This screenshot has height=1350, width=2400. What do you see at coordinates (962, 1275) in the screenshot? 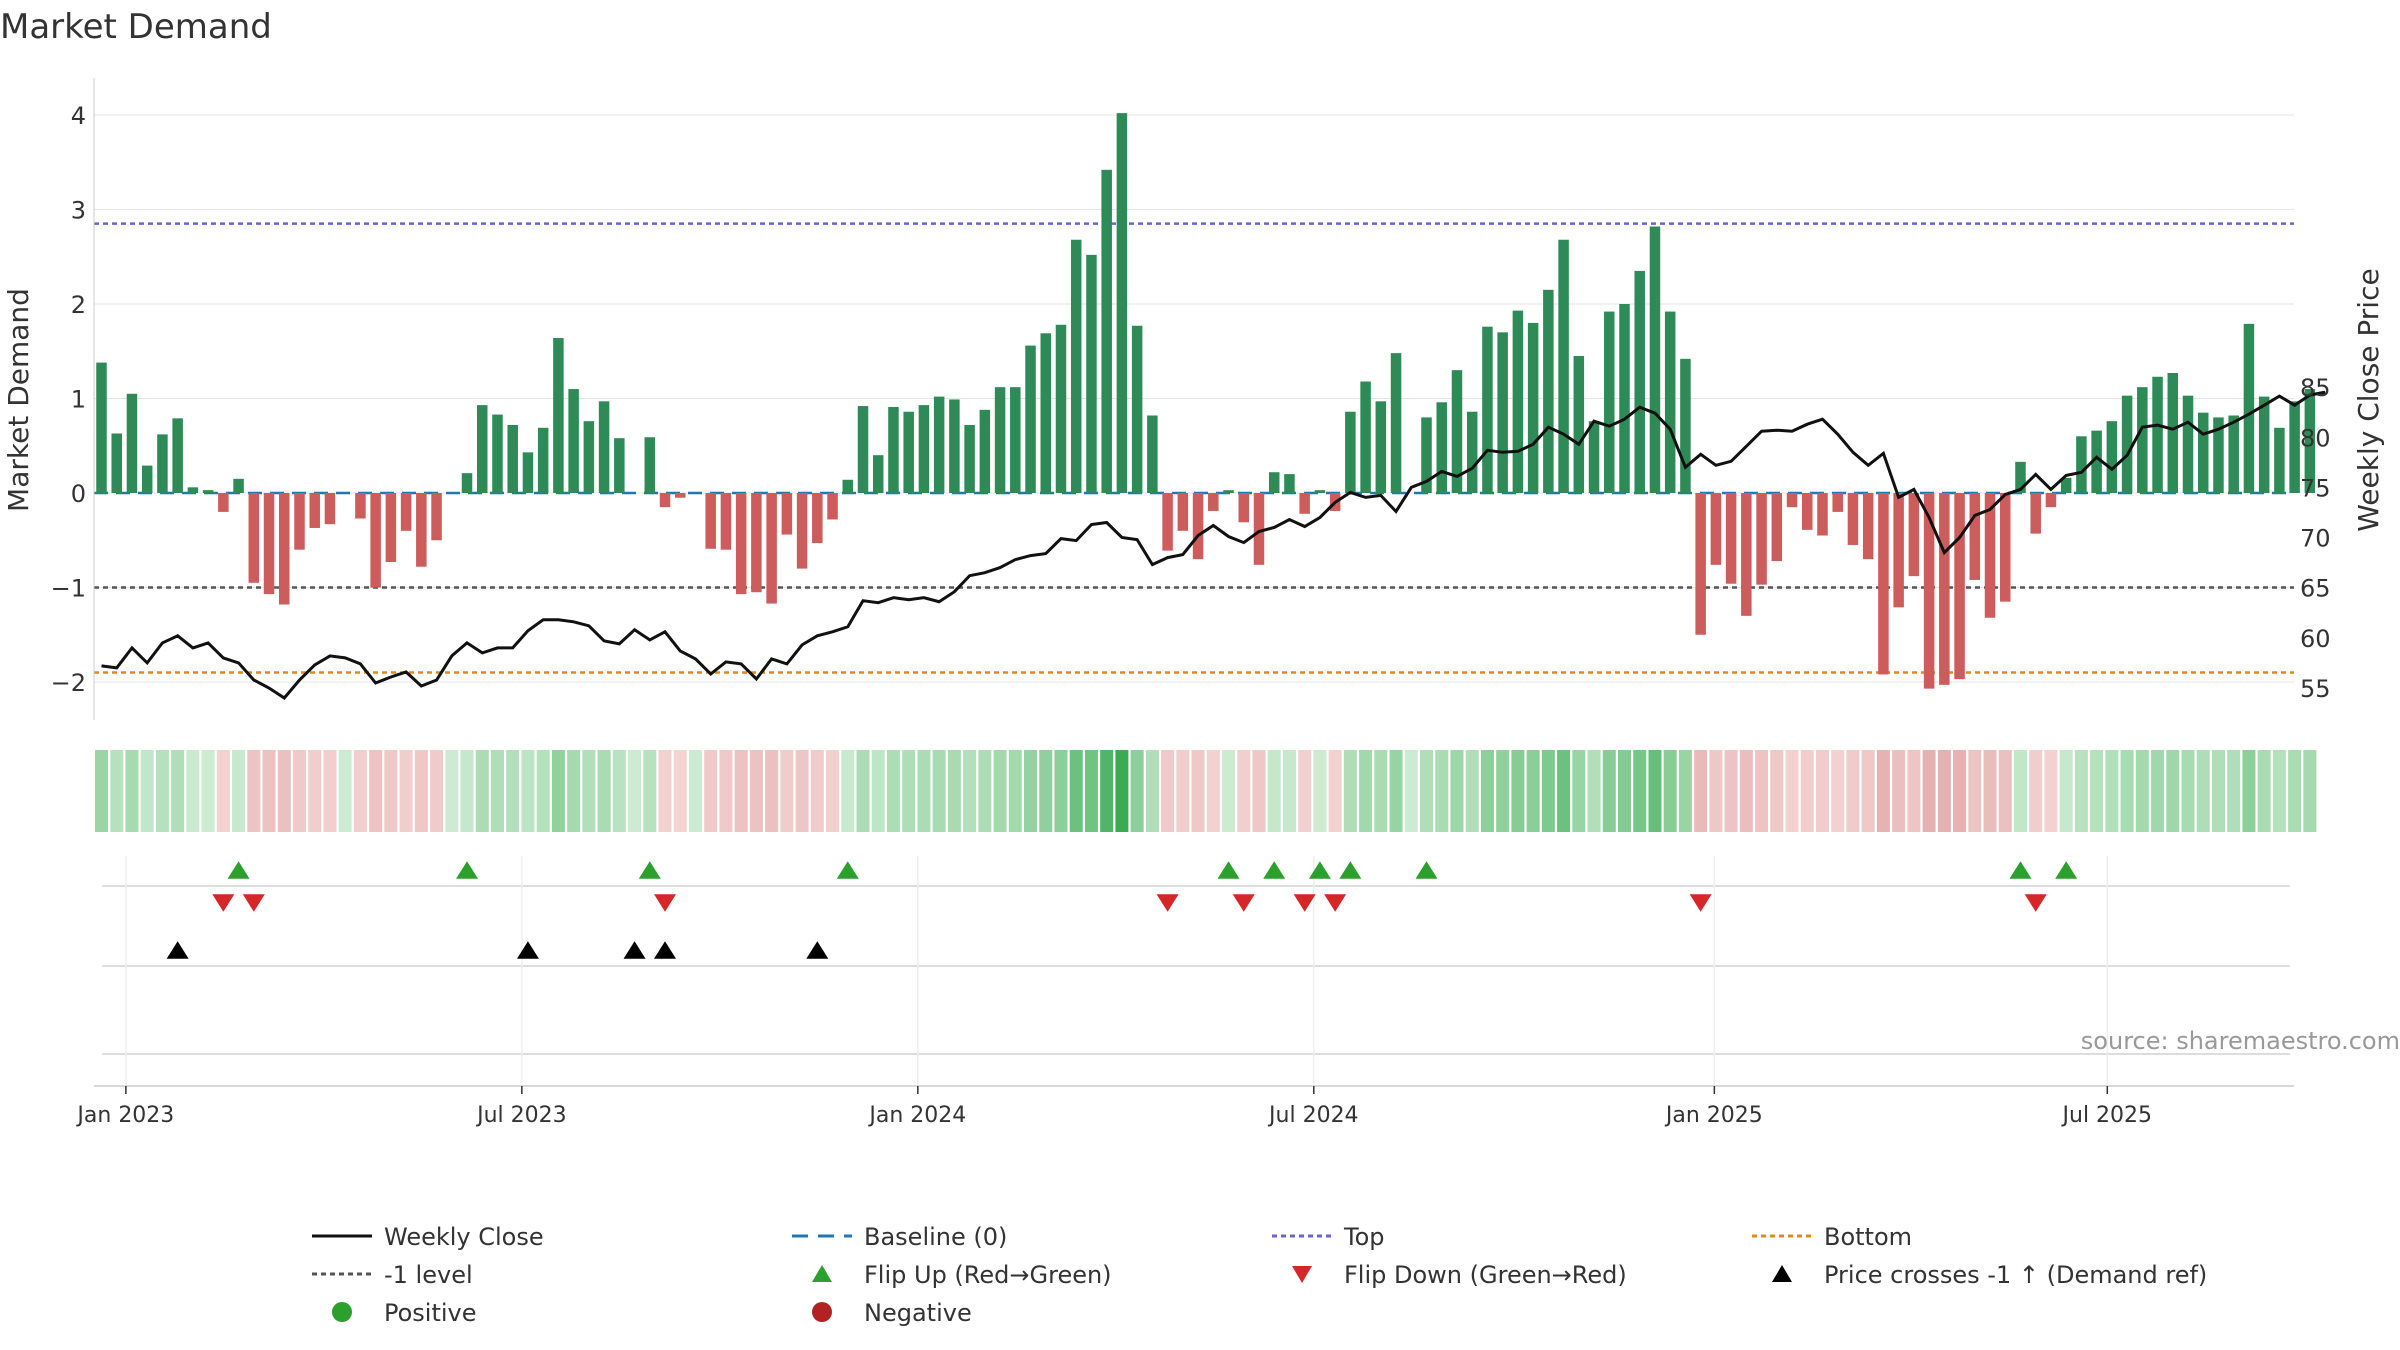
I see `legend-item: Flip Up (Red→Green)` at bounding box center [962, 1275].